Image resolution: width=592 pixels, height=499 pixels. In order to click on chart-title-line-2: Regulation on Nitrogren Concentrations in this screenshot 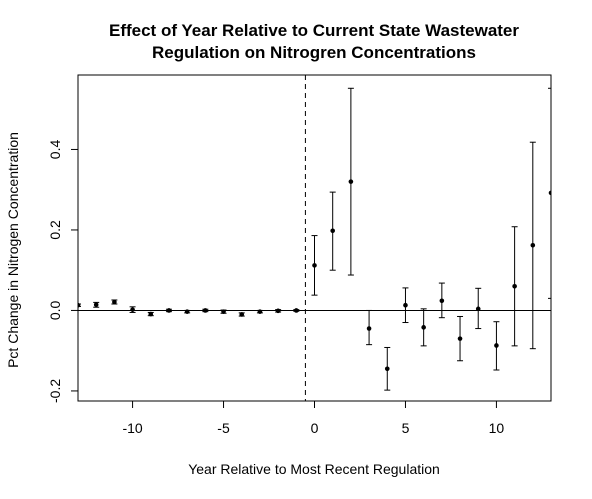, I will do `click(314, 52)`.